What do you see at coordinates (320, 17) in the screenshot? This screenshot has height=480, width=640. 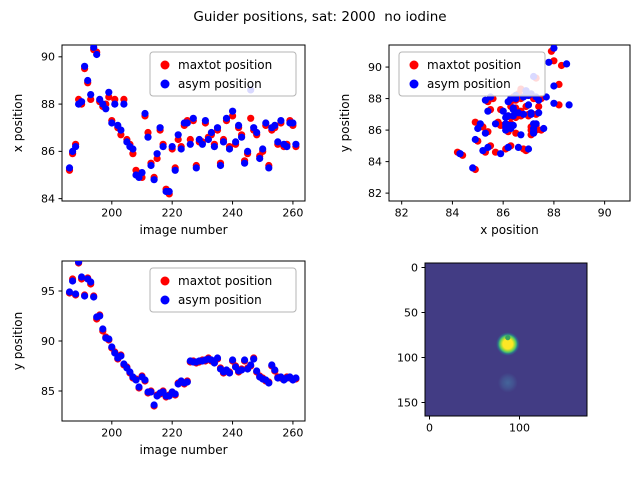 I see `figure-title: Guider positions, sat: 2000 no iodine` at bounding box center [320, 17].